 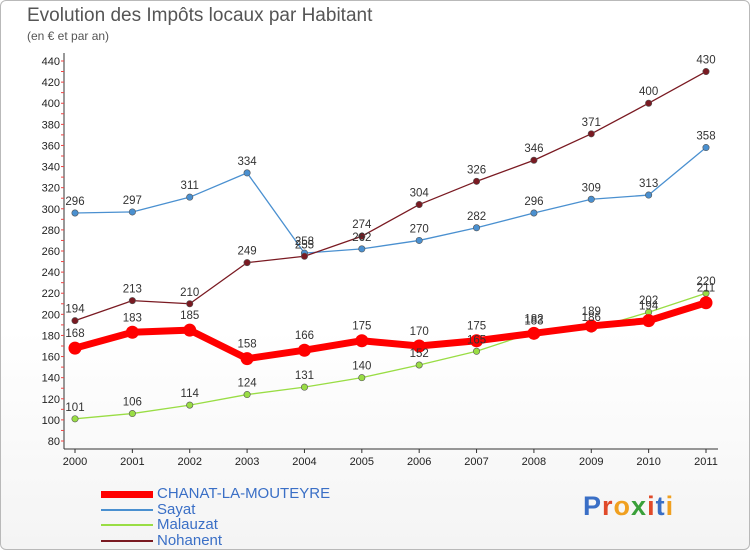 What do you see at coordinates (51, 315) in the screenshot?
I see `y-tick-label: 200` at bounding box center [51, 315].